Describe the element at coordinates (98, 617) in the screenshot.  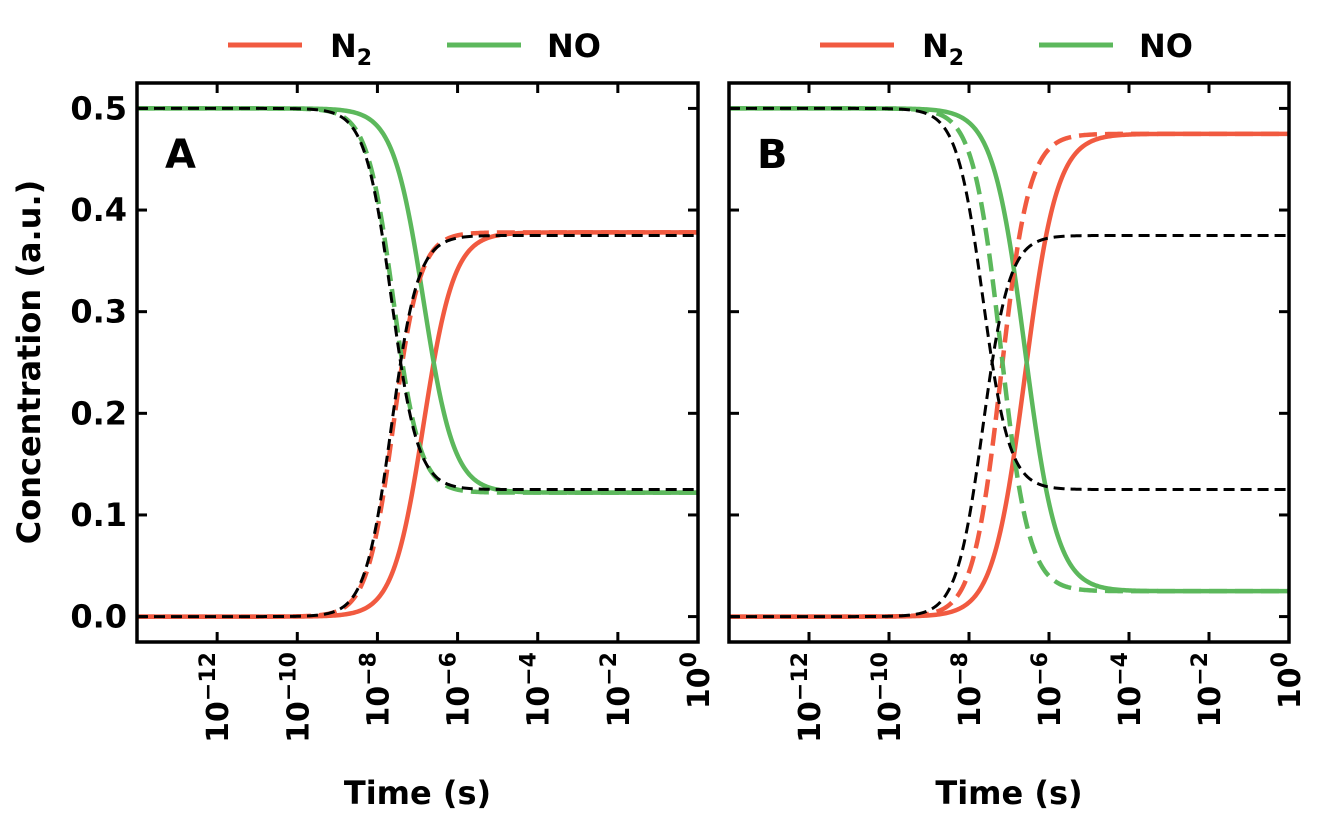
I see `y-tick-label: 0.0` at that location.